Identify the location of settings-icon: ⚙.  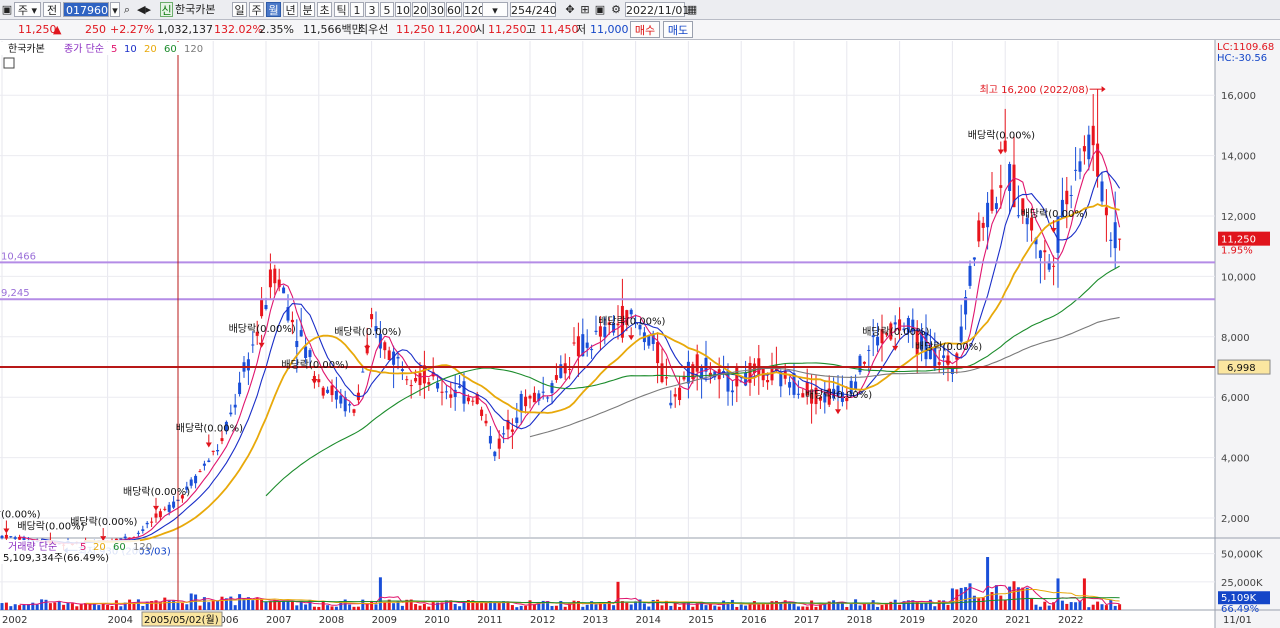
(616, 9).